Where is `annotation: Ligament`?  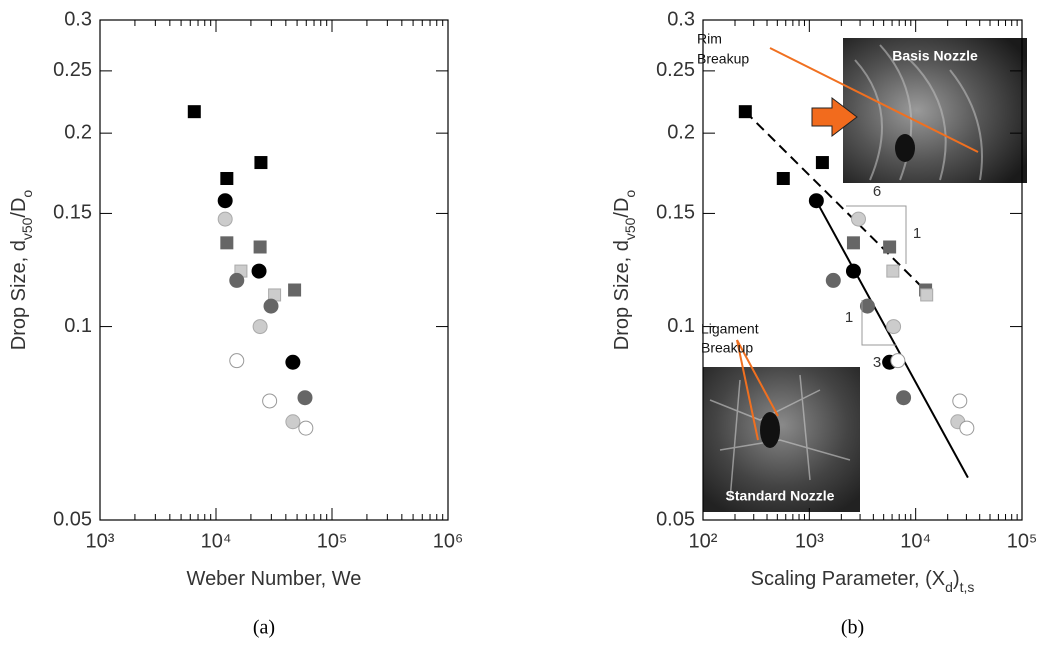
annotation: Ligament is located at coordinates (730, 329).